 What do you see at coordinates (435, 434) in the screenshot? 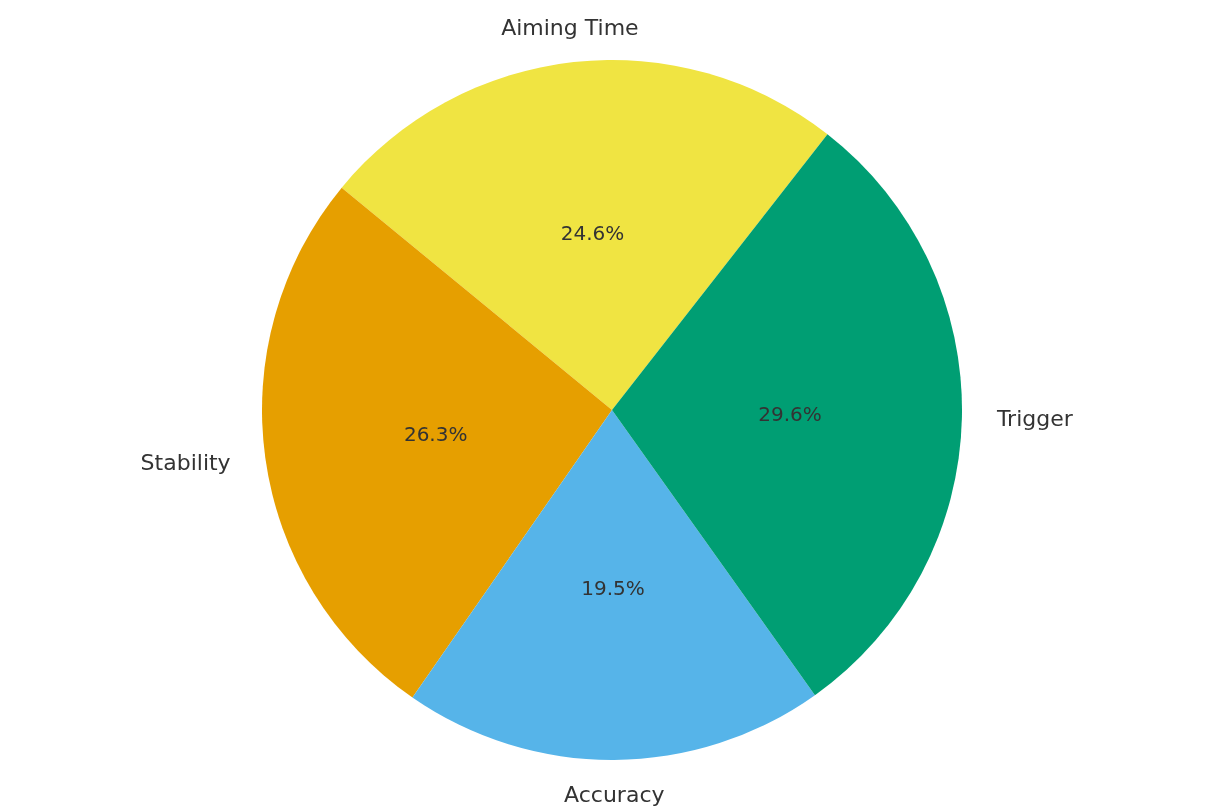
I see `data-label: 26.3%` at bounding box center [435, 434].